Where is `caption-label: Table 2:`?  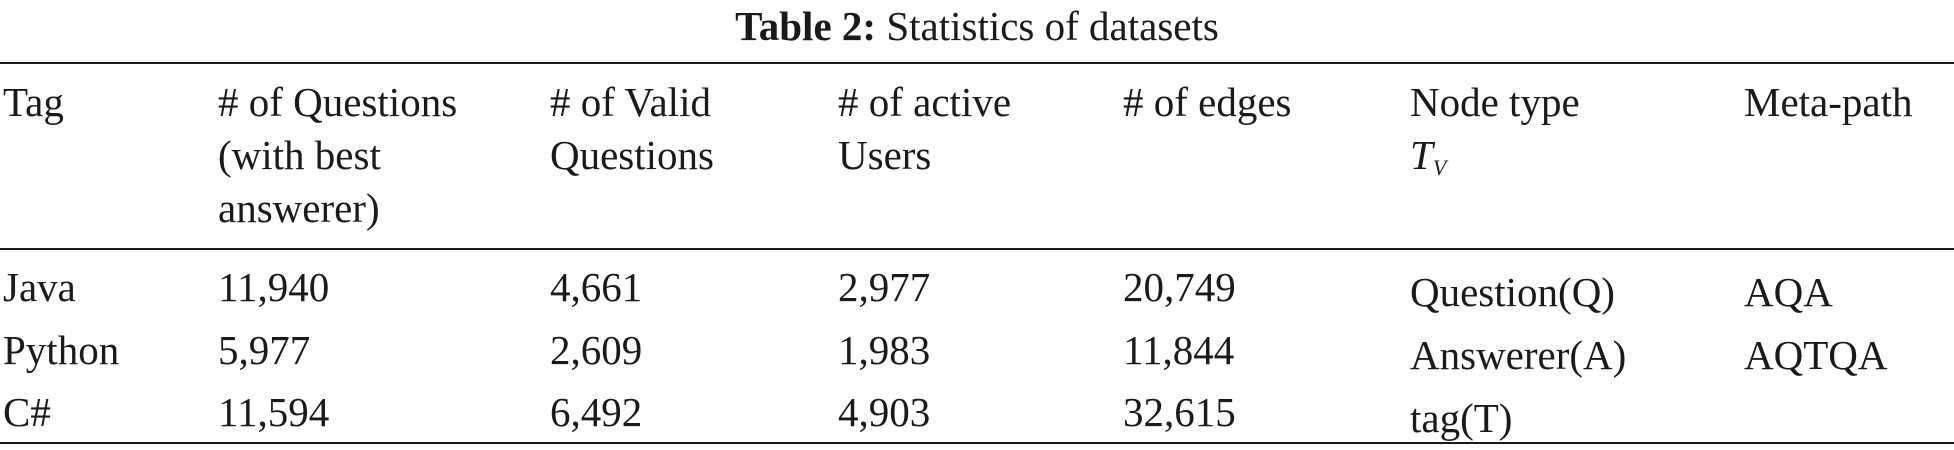
caption-label: Table 2: is located at coordinates (806, 26).